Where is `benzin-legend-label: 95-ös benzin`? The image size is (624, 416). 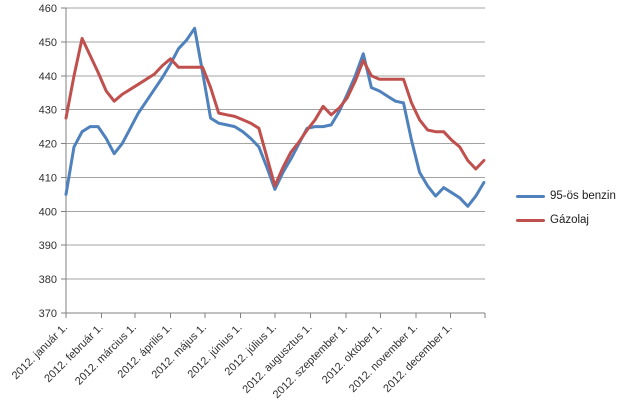
benzin-legend-label: 95-ös benzin is located at coordinates (583, 196).